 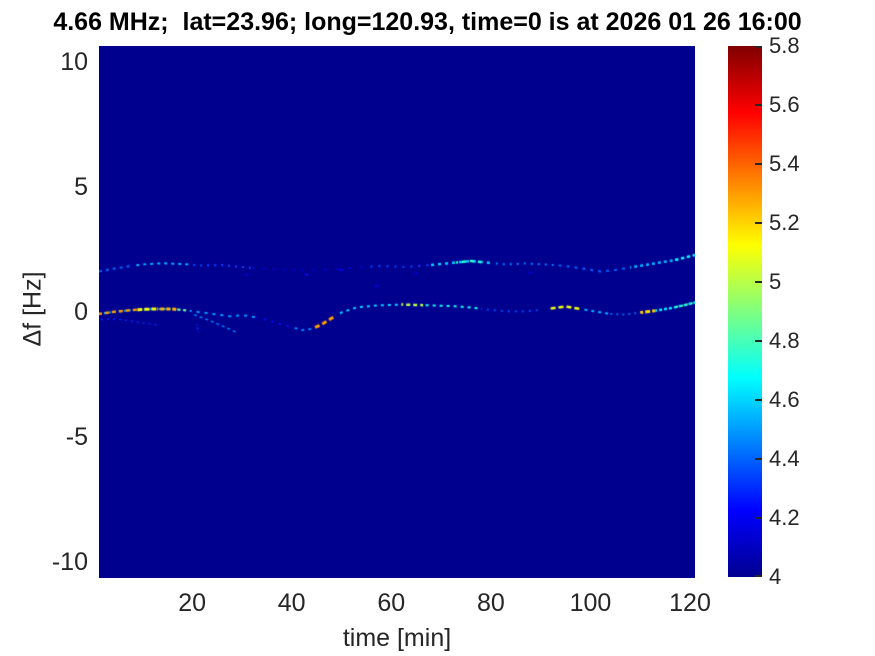 I want to click on colorbar-tick-label: 5, so click(x=775, y=281).